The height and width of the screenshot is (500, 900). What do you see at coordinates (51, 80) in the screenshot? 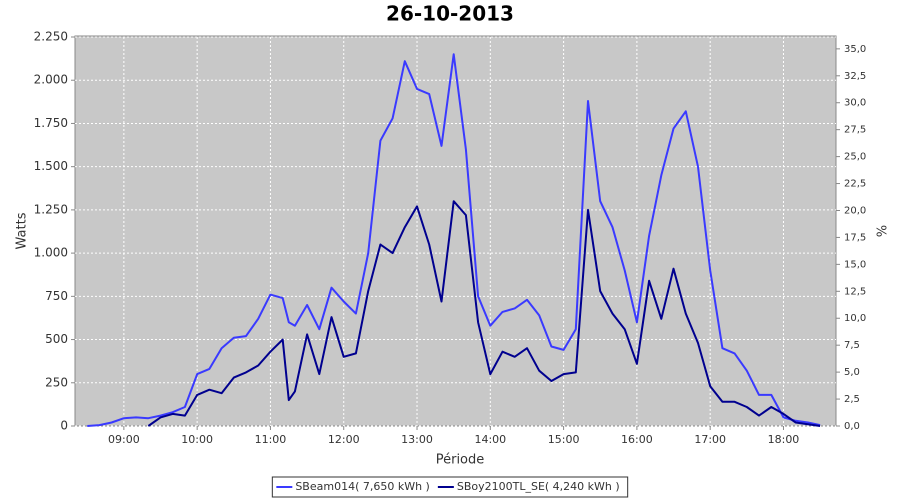
I see `y-tick-label: 2.000` at bounding box center [51, 80].